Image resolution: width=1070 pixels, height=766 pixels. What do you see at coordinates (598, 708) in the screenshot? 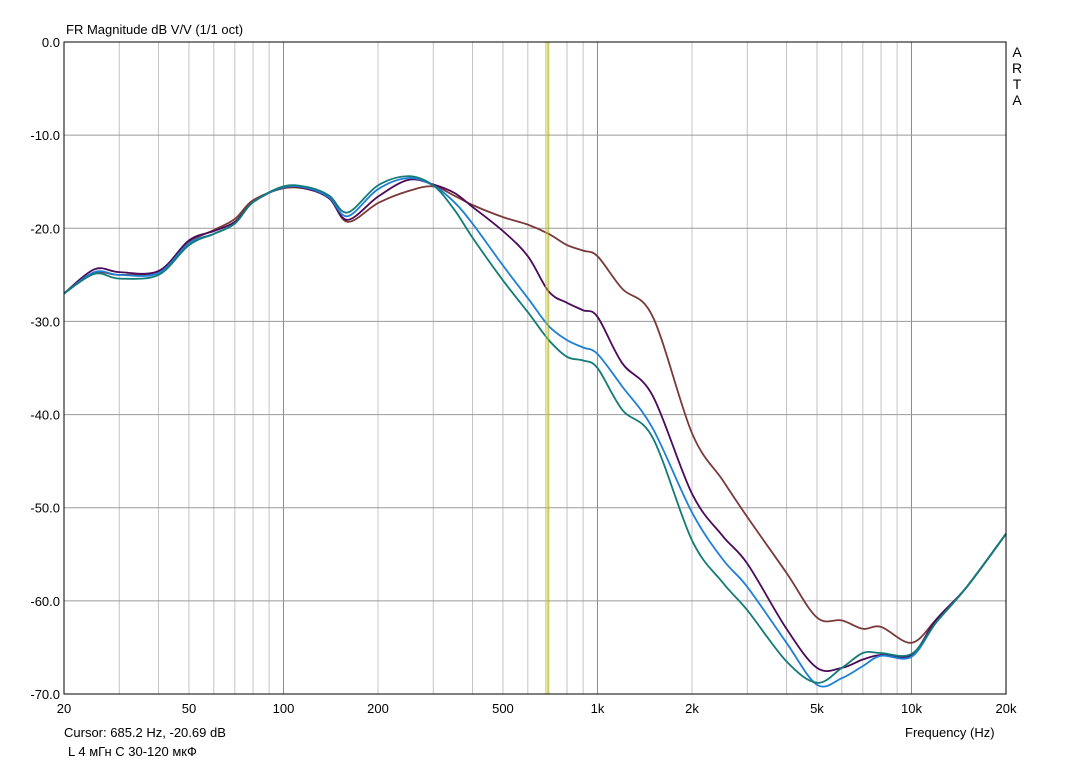
I see `x-tick-label: 1k` at bounding box center [598, 708].